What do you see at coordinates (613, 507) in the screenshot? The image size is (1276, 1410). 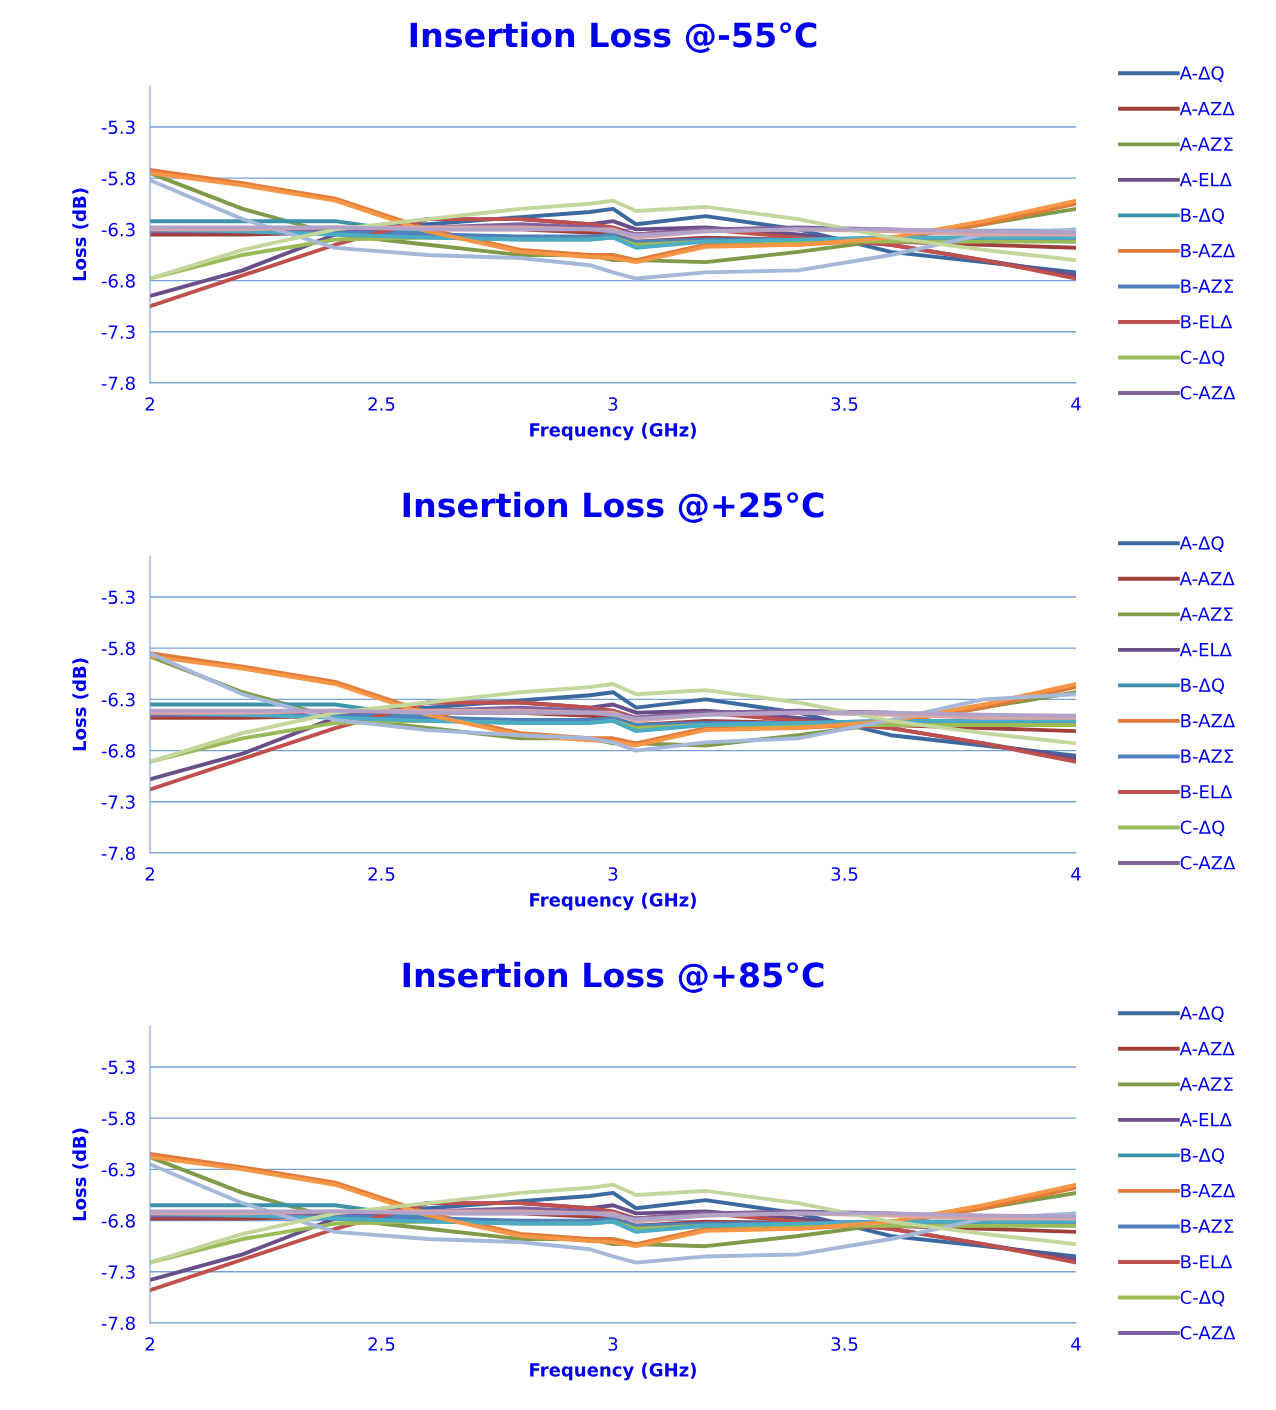 I see `chart-title: Insertion Loss @+25°C` at bounding box center [613, 507].